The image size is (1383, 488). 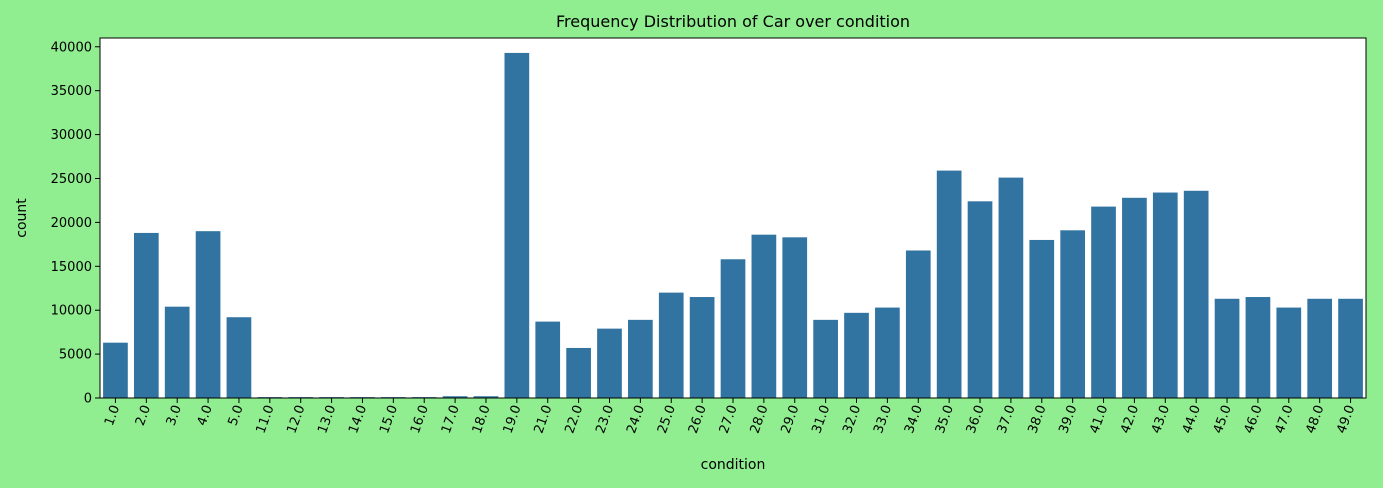 I want to click on x-tick-label: 21.0, so click(x=543, y=419).